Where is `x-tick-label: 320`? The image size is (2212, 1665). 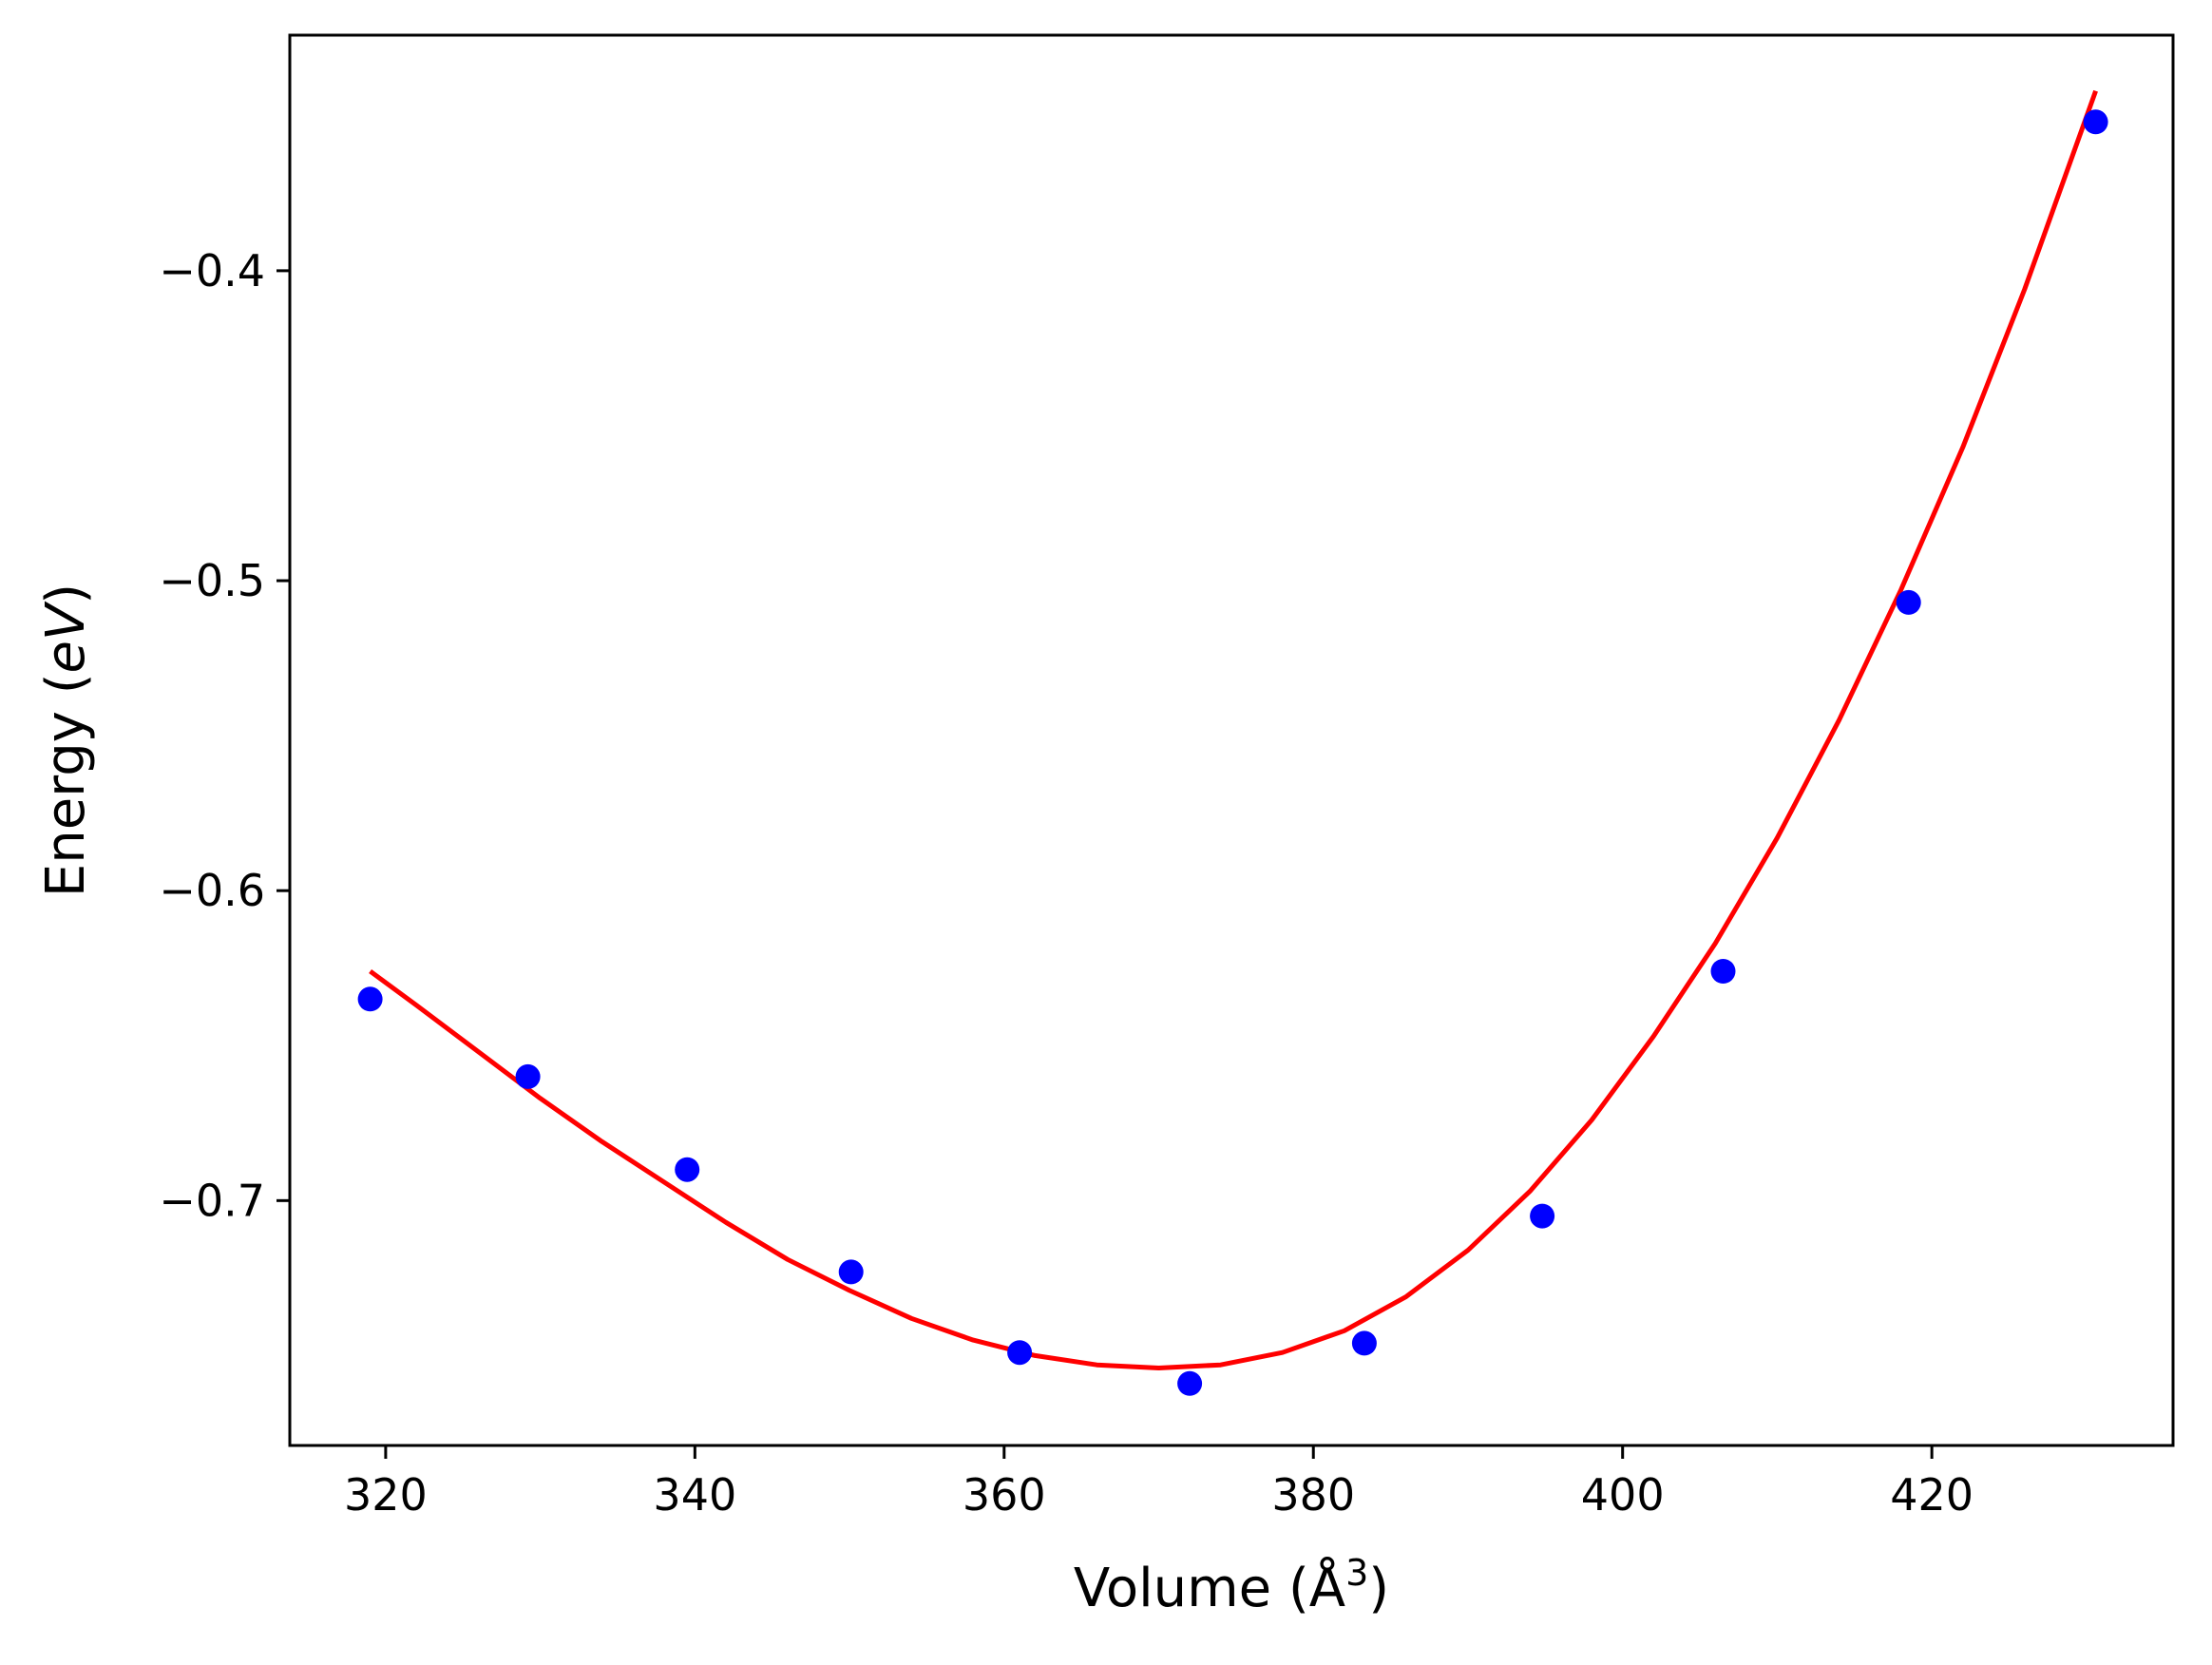 x-tick-label: 320 is located at coordinates (386, 1495).